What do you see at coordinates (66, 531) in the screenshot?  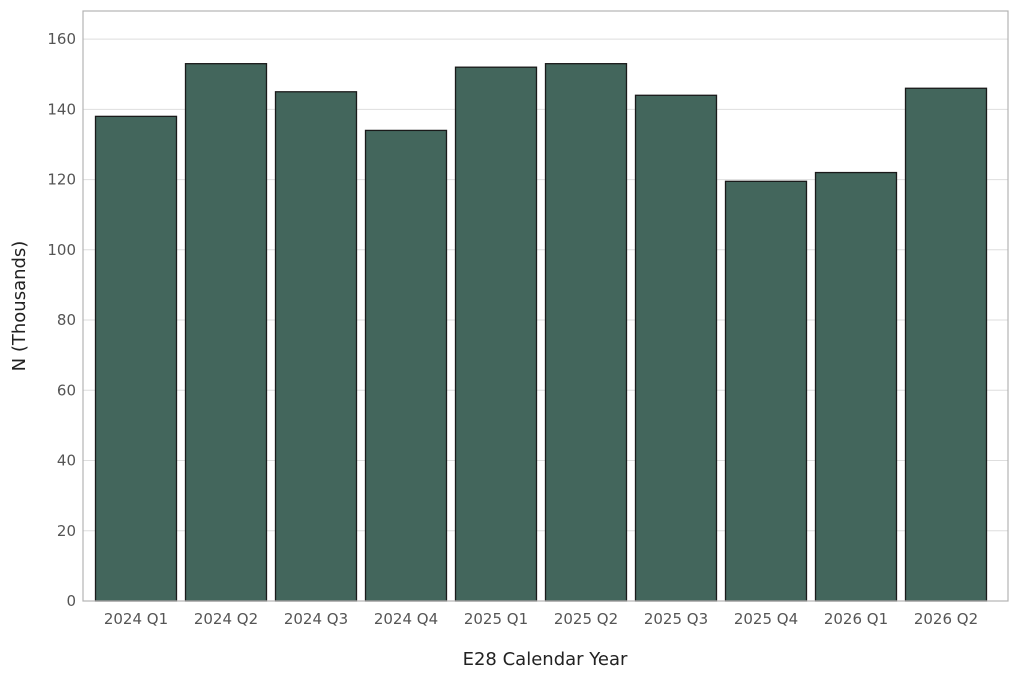 I see `y-tick-label: 20` at bounding box center [66, 531].